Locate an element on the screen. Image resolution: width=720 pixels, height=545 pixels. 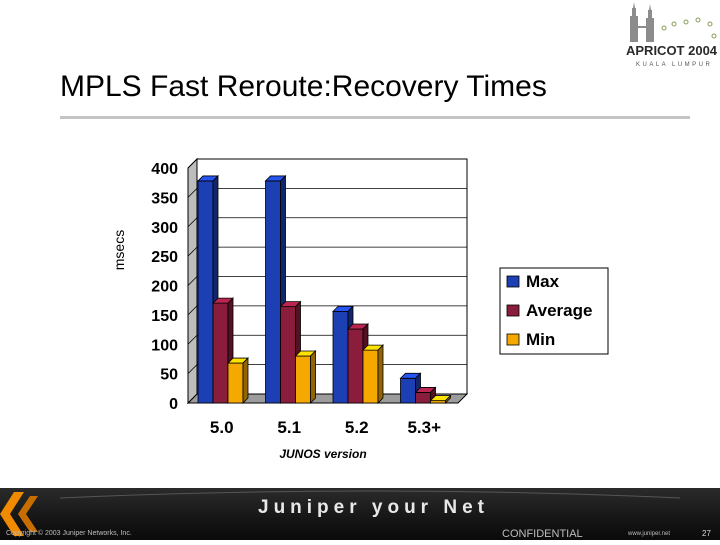
y-tick-label: 400 is located at coordinates (164, 169).